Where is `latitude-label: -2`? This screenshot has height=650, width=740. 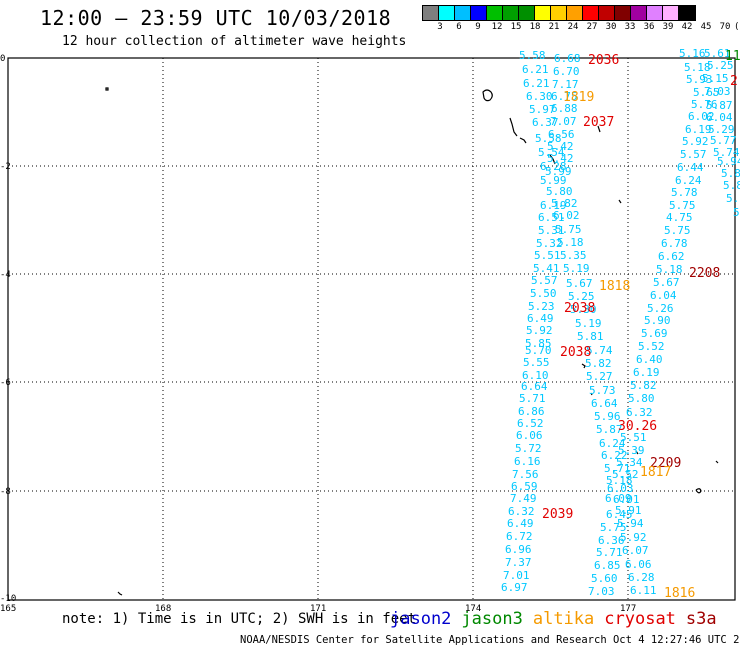
latitude-label: -2 is located at coordinates (5, 167).